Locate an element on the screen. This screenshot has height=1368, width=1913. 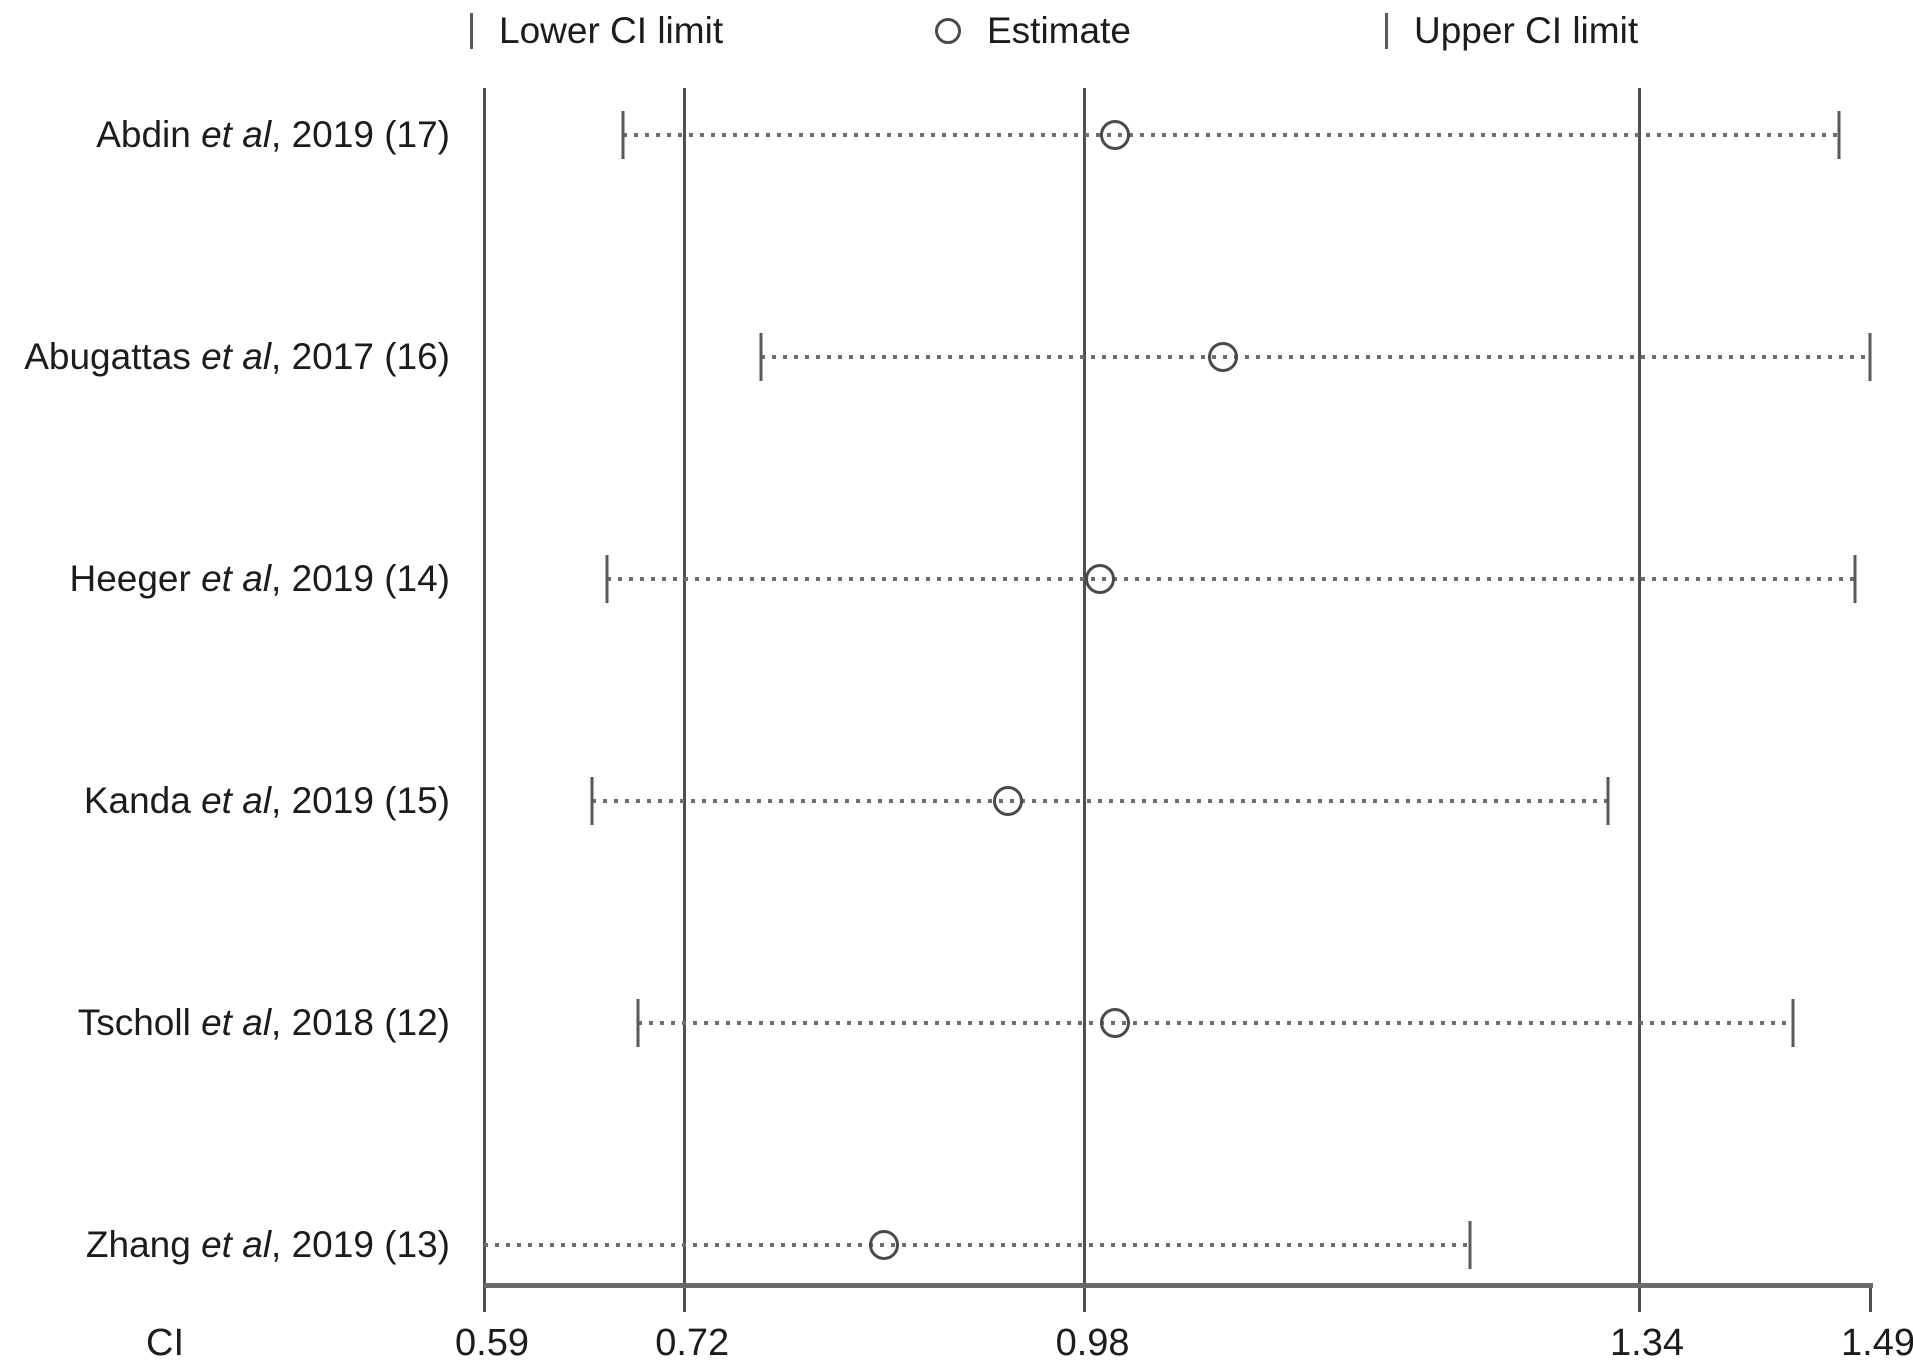
estimate-circle-icon is located at coordinates (948, 31).